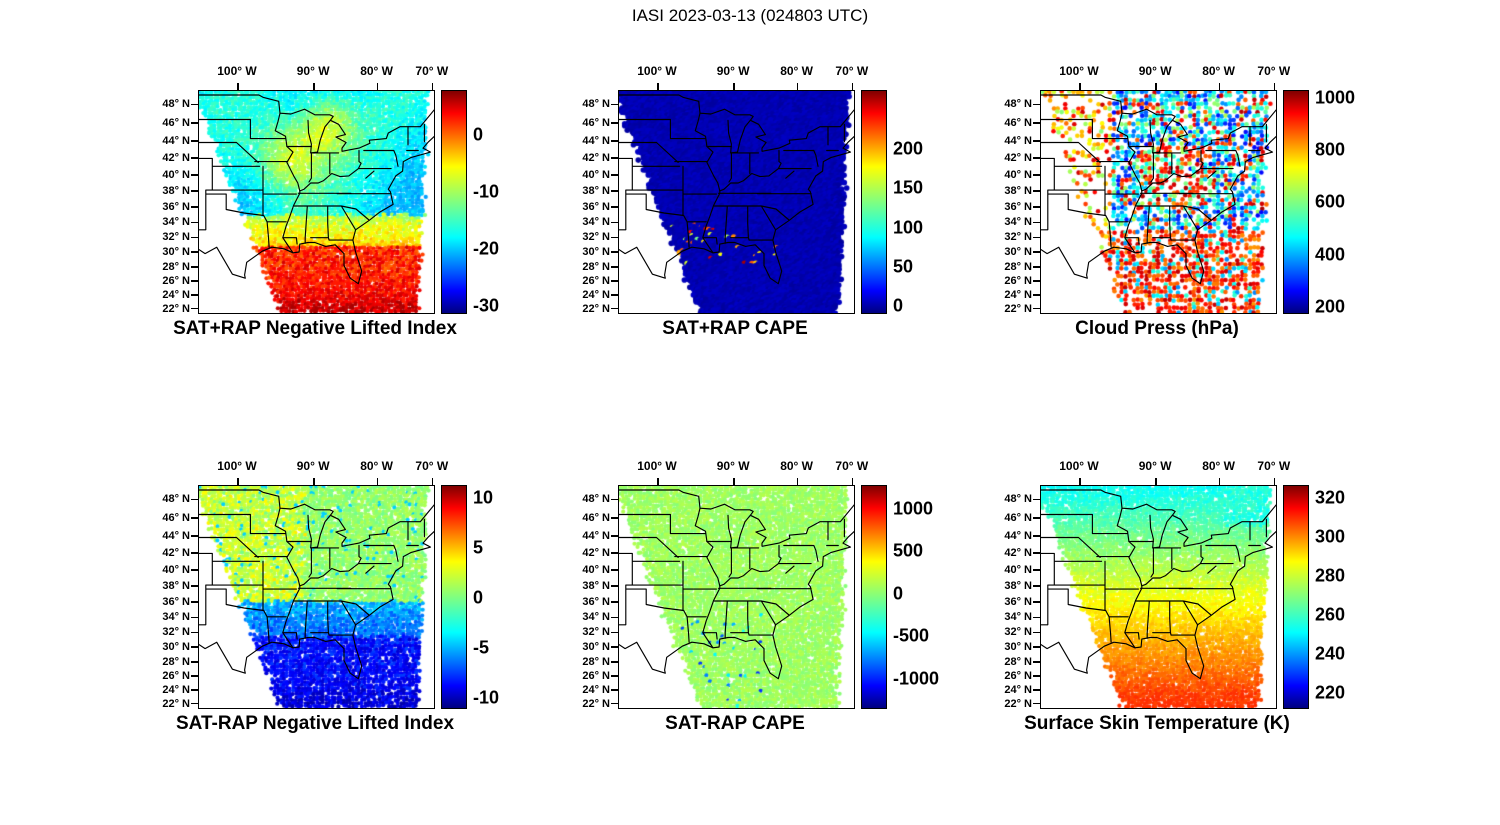 This screenshot has height=825, width=1500. Describe the element at coordinates (750, 15) in the screenshot. I see `figure-title: IASI 2023-03-13 (024803 UTC)` at that location.